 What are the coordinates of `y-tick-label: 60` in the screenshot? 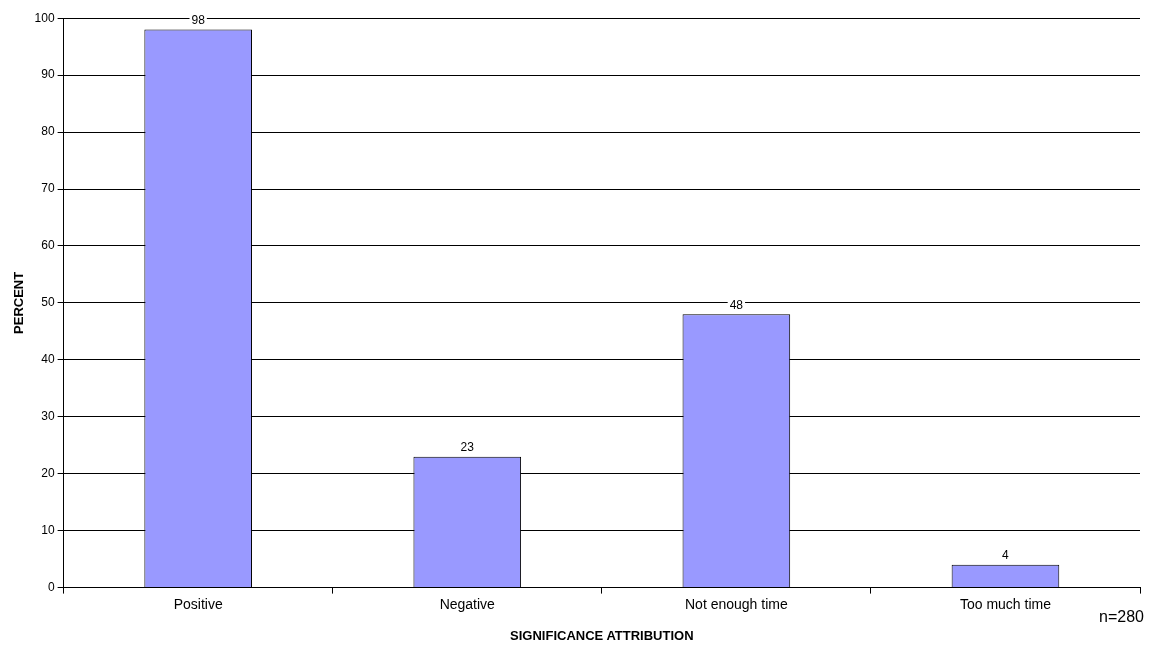 It's located at (48, 245).